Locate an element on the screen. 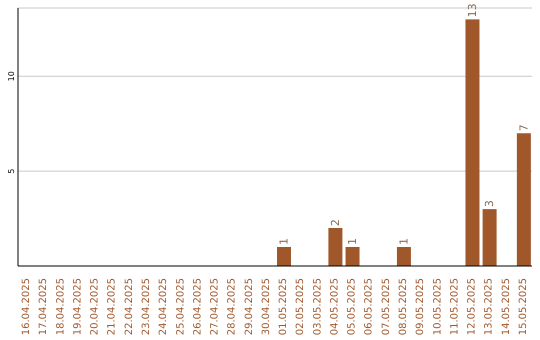 This screenshot has width=540, height=340. x-tick-label: 25.04.2025 is located at coordinates (180, 307).